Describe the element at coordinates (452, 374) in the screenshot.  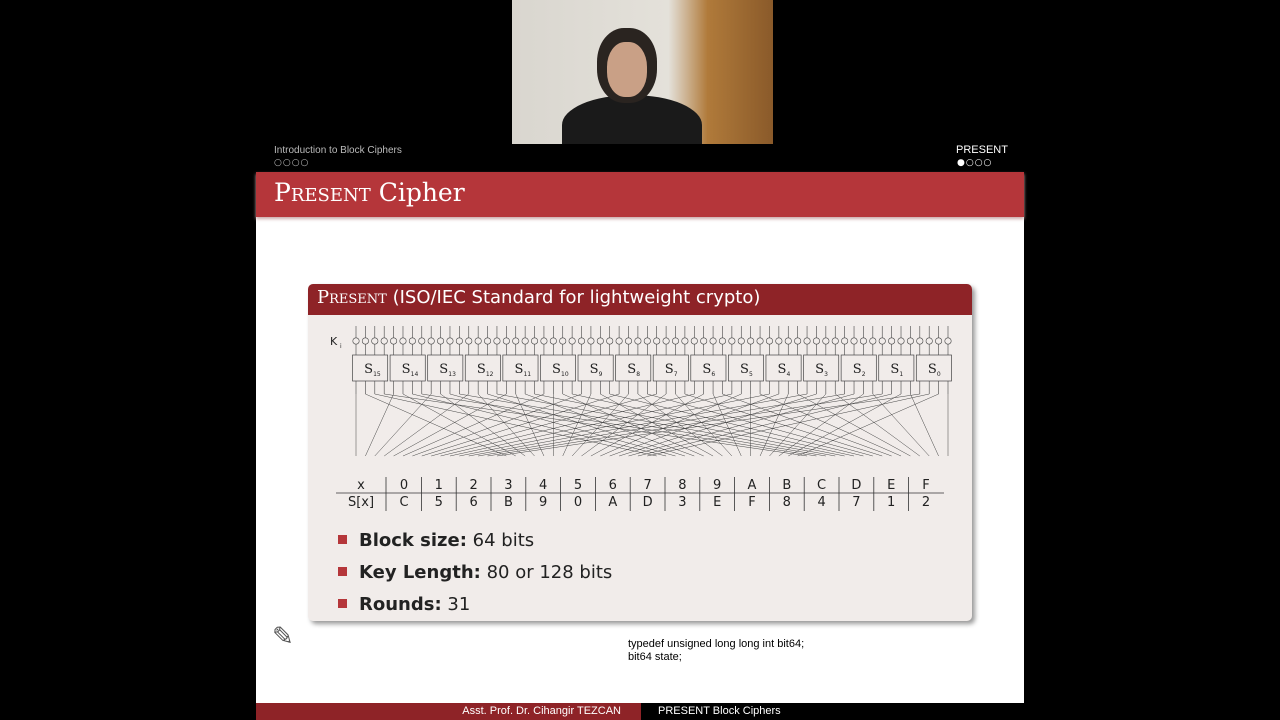
I see `sbox-index: 13` at that location.